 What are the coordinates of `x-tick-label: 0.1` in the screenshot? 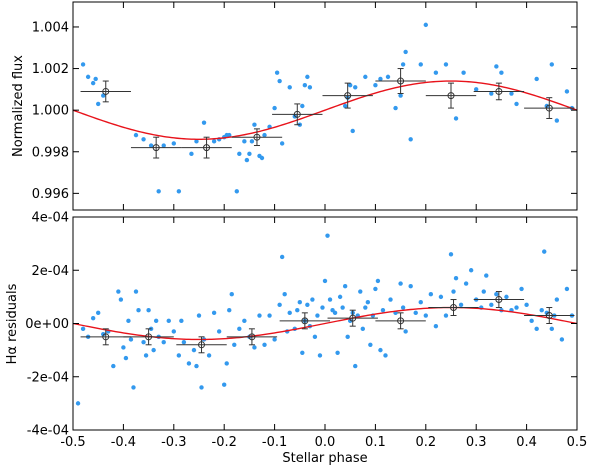 It's located at (375, 442).